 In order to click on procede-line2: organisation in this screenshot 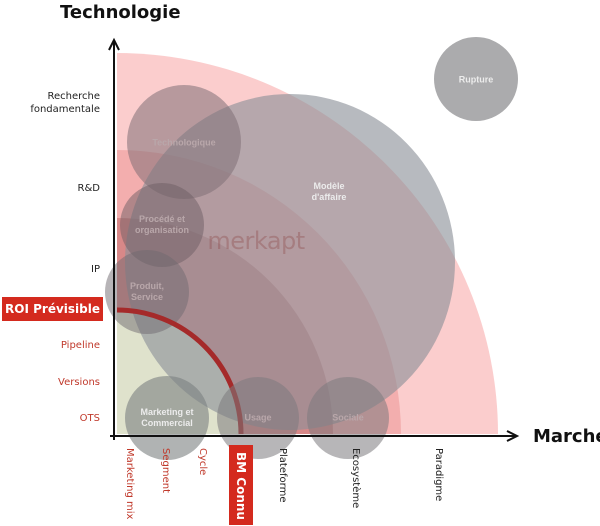, I will do `click(162, 230)`.